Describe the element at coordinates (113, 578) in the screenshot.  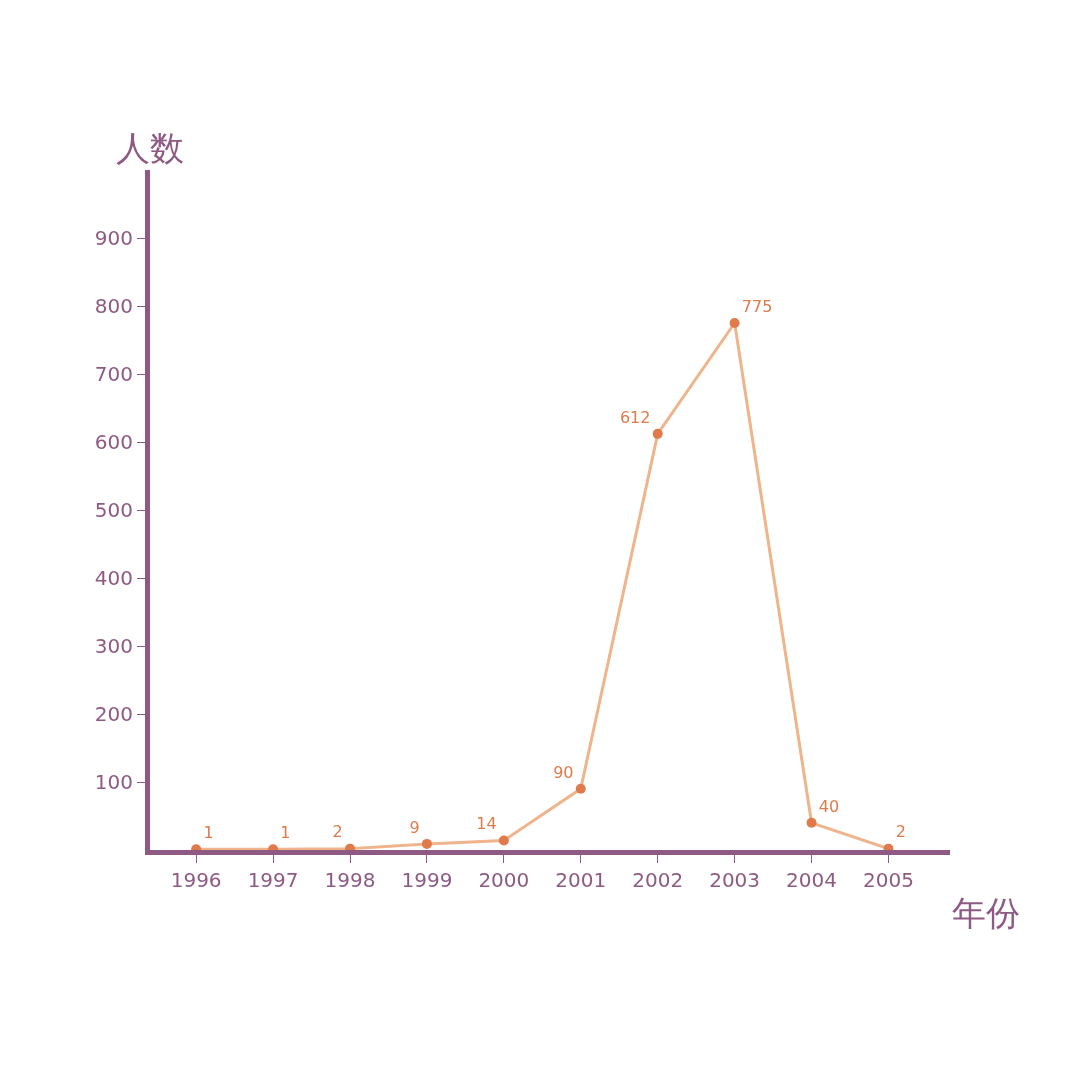
I see `y-tick-label: 400` at that location.